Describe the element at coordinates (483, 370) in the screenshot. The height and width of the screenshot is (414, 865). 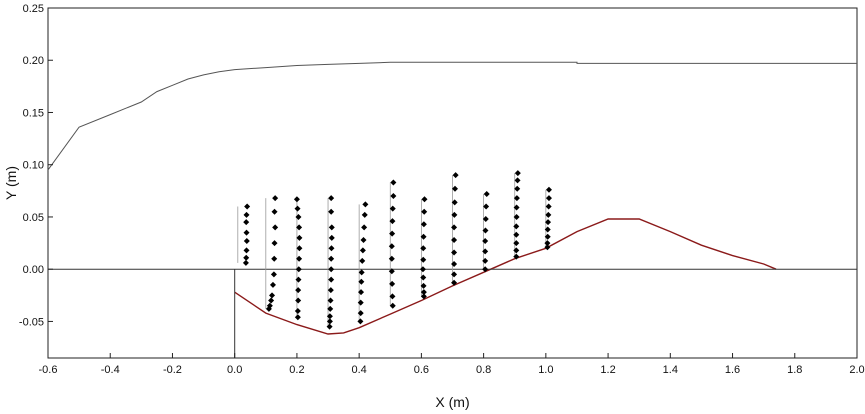
I see `x-tick-label: 0.8` at that location.